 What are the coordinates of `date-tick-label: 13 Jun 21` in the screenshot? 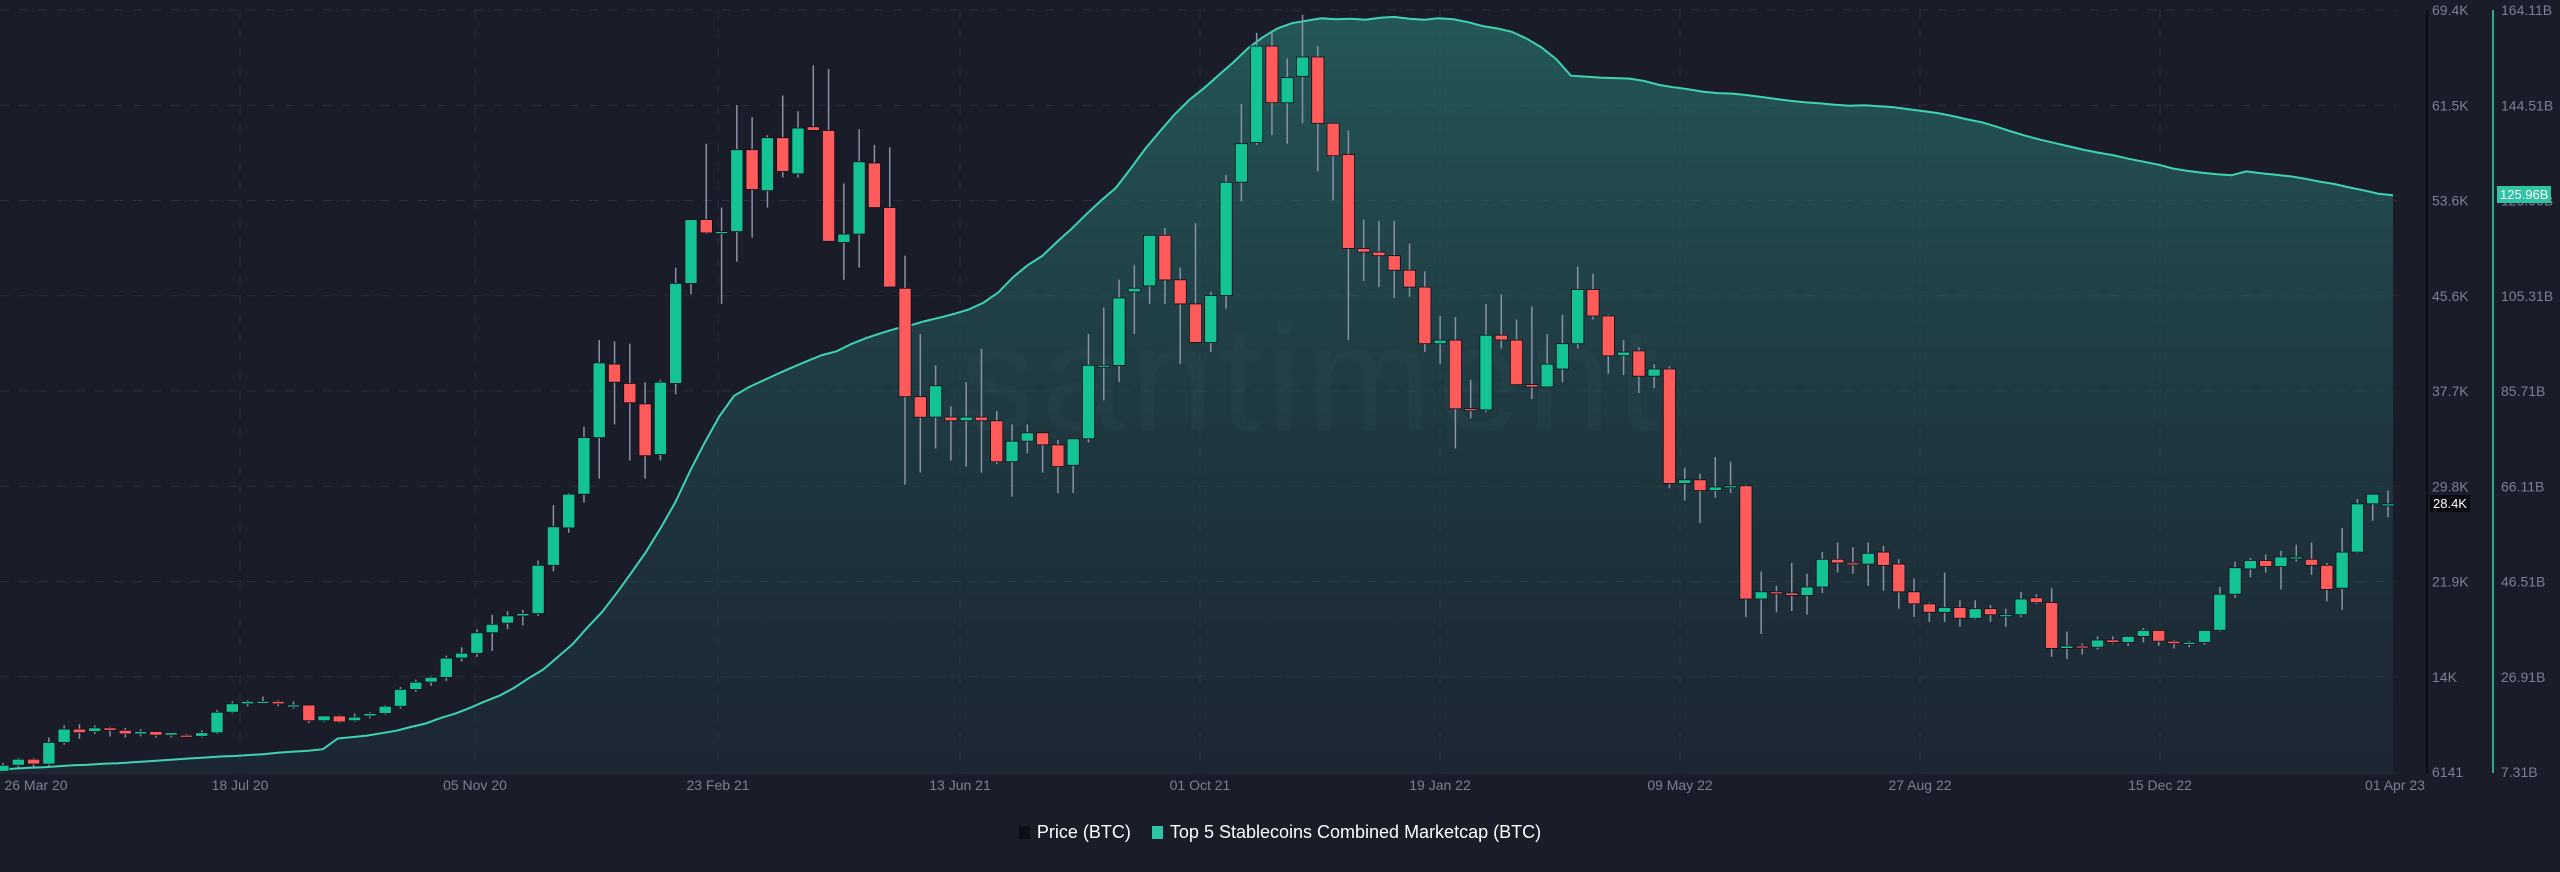 It's located at (960, 785).